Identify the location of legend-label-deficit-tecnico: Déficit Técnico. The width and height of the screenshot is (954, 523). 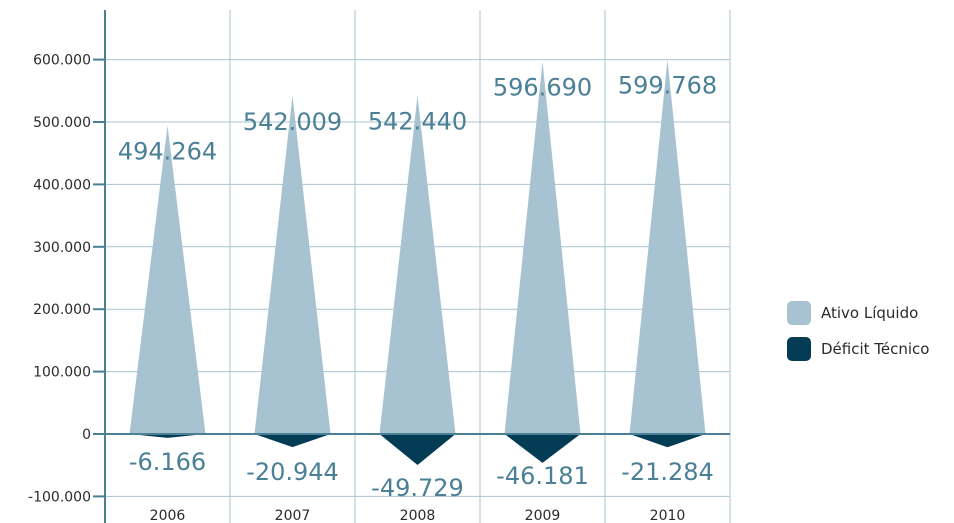
(875, 349).